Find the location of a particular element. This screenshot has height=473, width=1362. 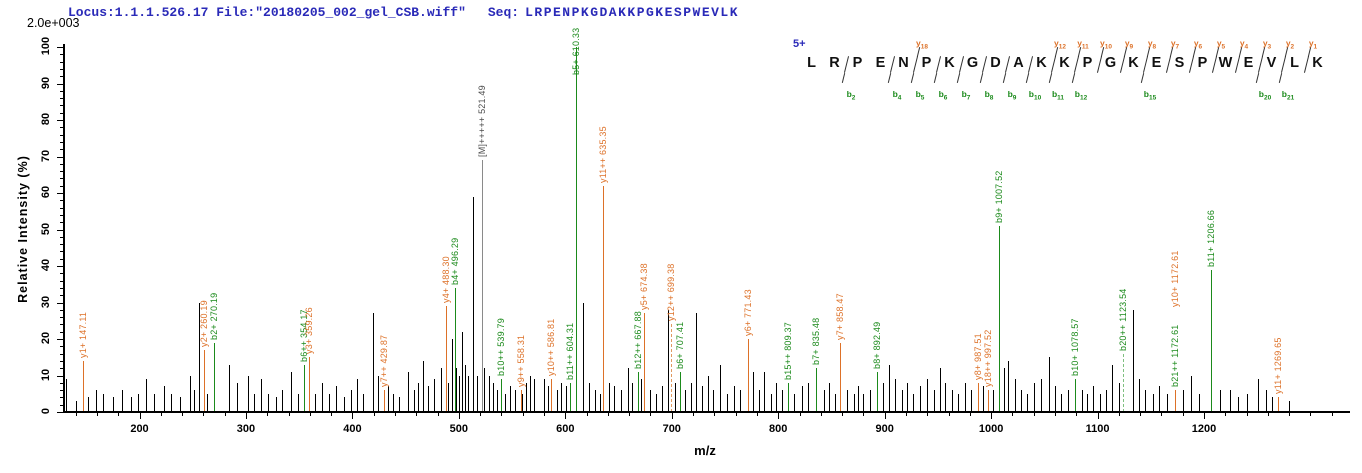

b-ion-label: b20 is located at coordinates (1265, 95).